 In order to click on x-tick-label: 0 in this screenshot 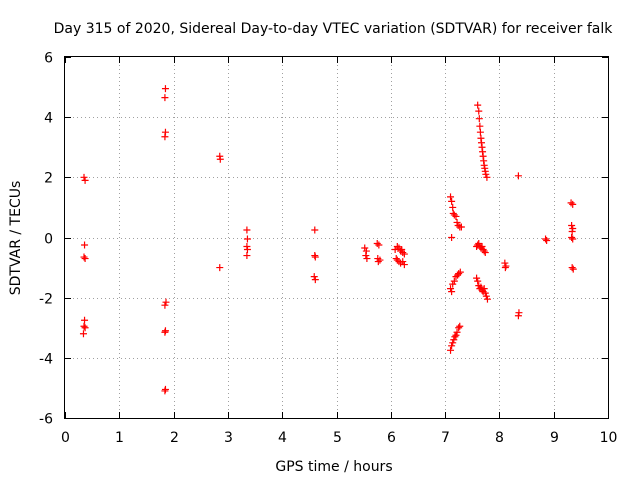, I will do `click(65, 438)`.